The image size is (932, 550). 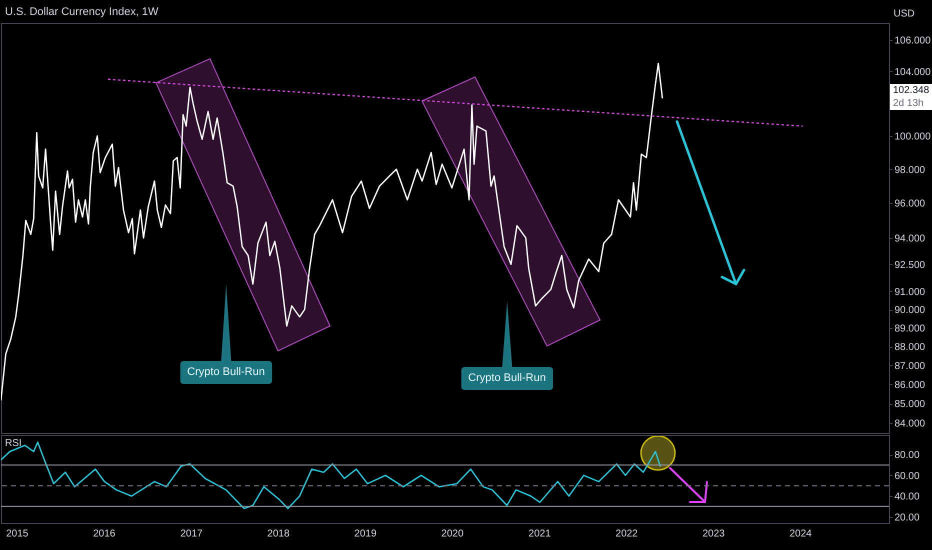 I want to click on y-tick-label: 91.000, so click(x=910, y=292).